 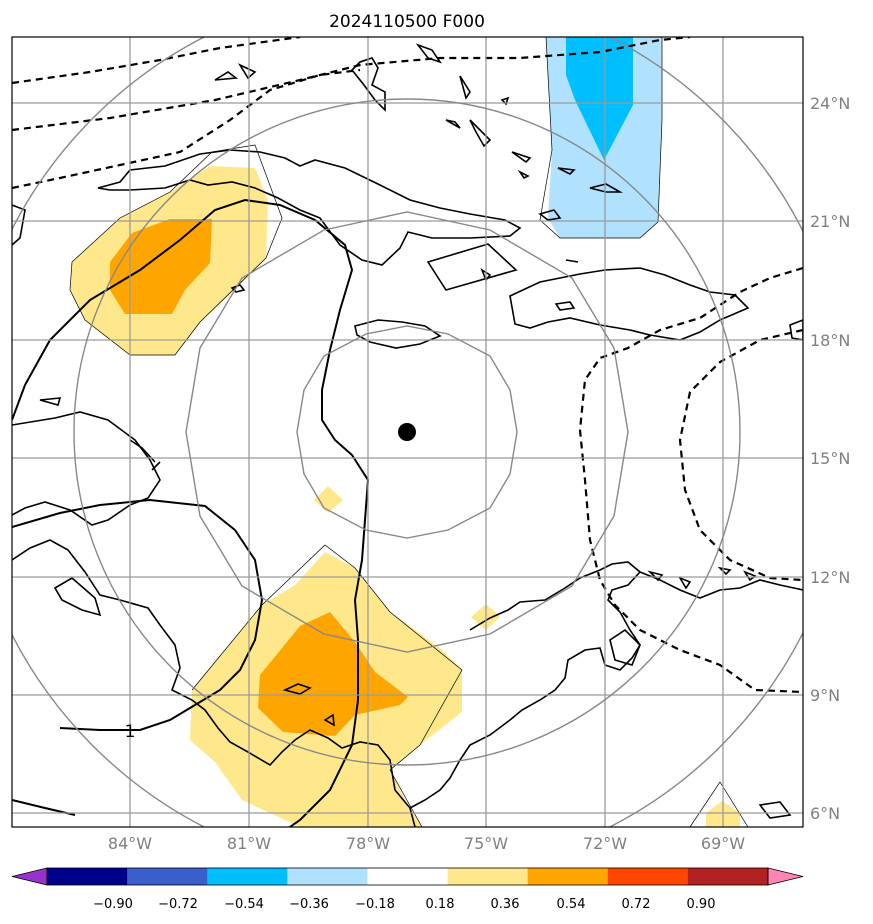 I want to click on central-america-coast, so click(x=214, y=683).